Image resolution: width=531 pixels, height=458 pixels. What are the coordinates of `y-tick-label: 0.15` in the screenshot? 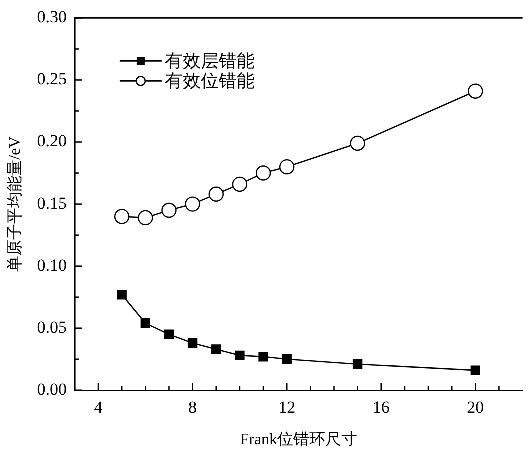 It's located at (52, 203).